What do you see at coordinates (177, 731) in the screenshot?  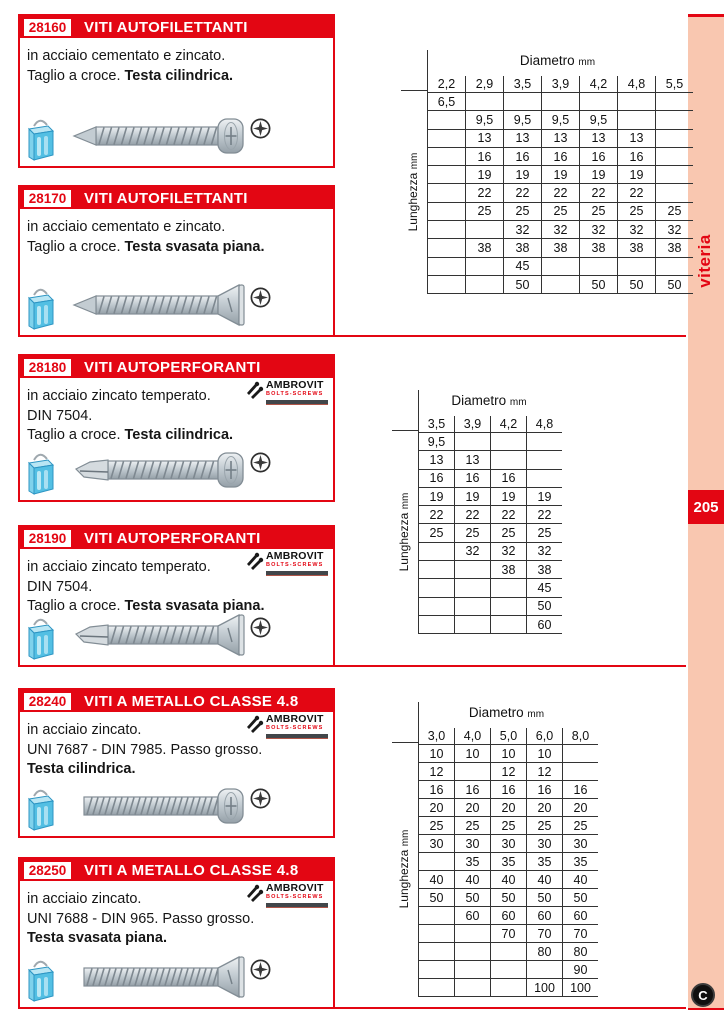 I see `description-line: in acciaio zincato.` at bounding box center [177, 731].